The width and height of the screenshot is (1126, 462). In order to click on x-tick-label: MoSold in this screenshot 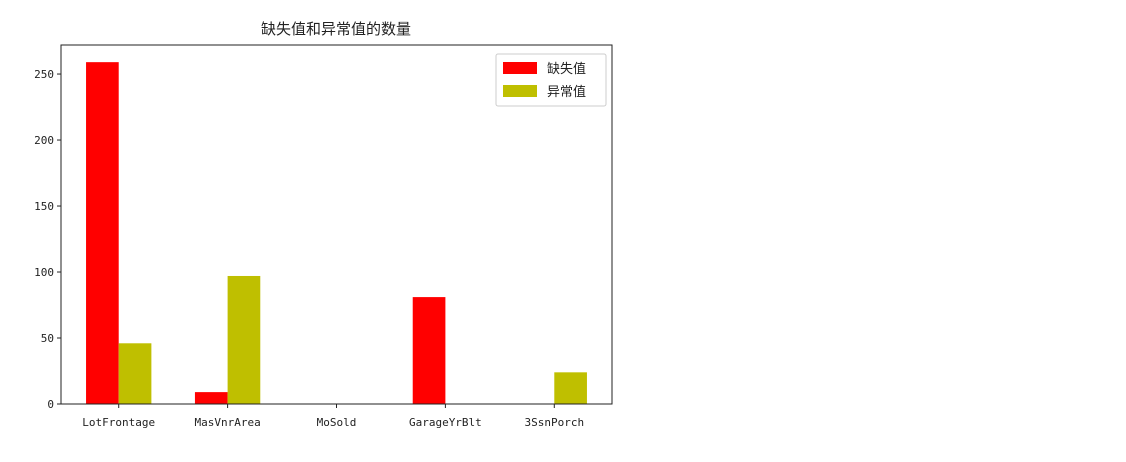, I will do `click(337, 422)`.